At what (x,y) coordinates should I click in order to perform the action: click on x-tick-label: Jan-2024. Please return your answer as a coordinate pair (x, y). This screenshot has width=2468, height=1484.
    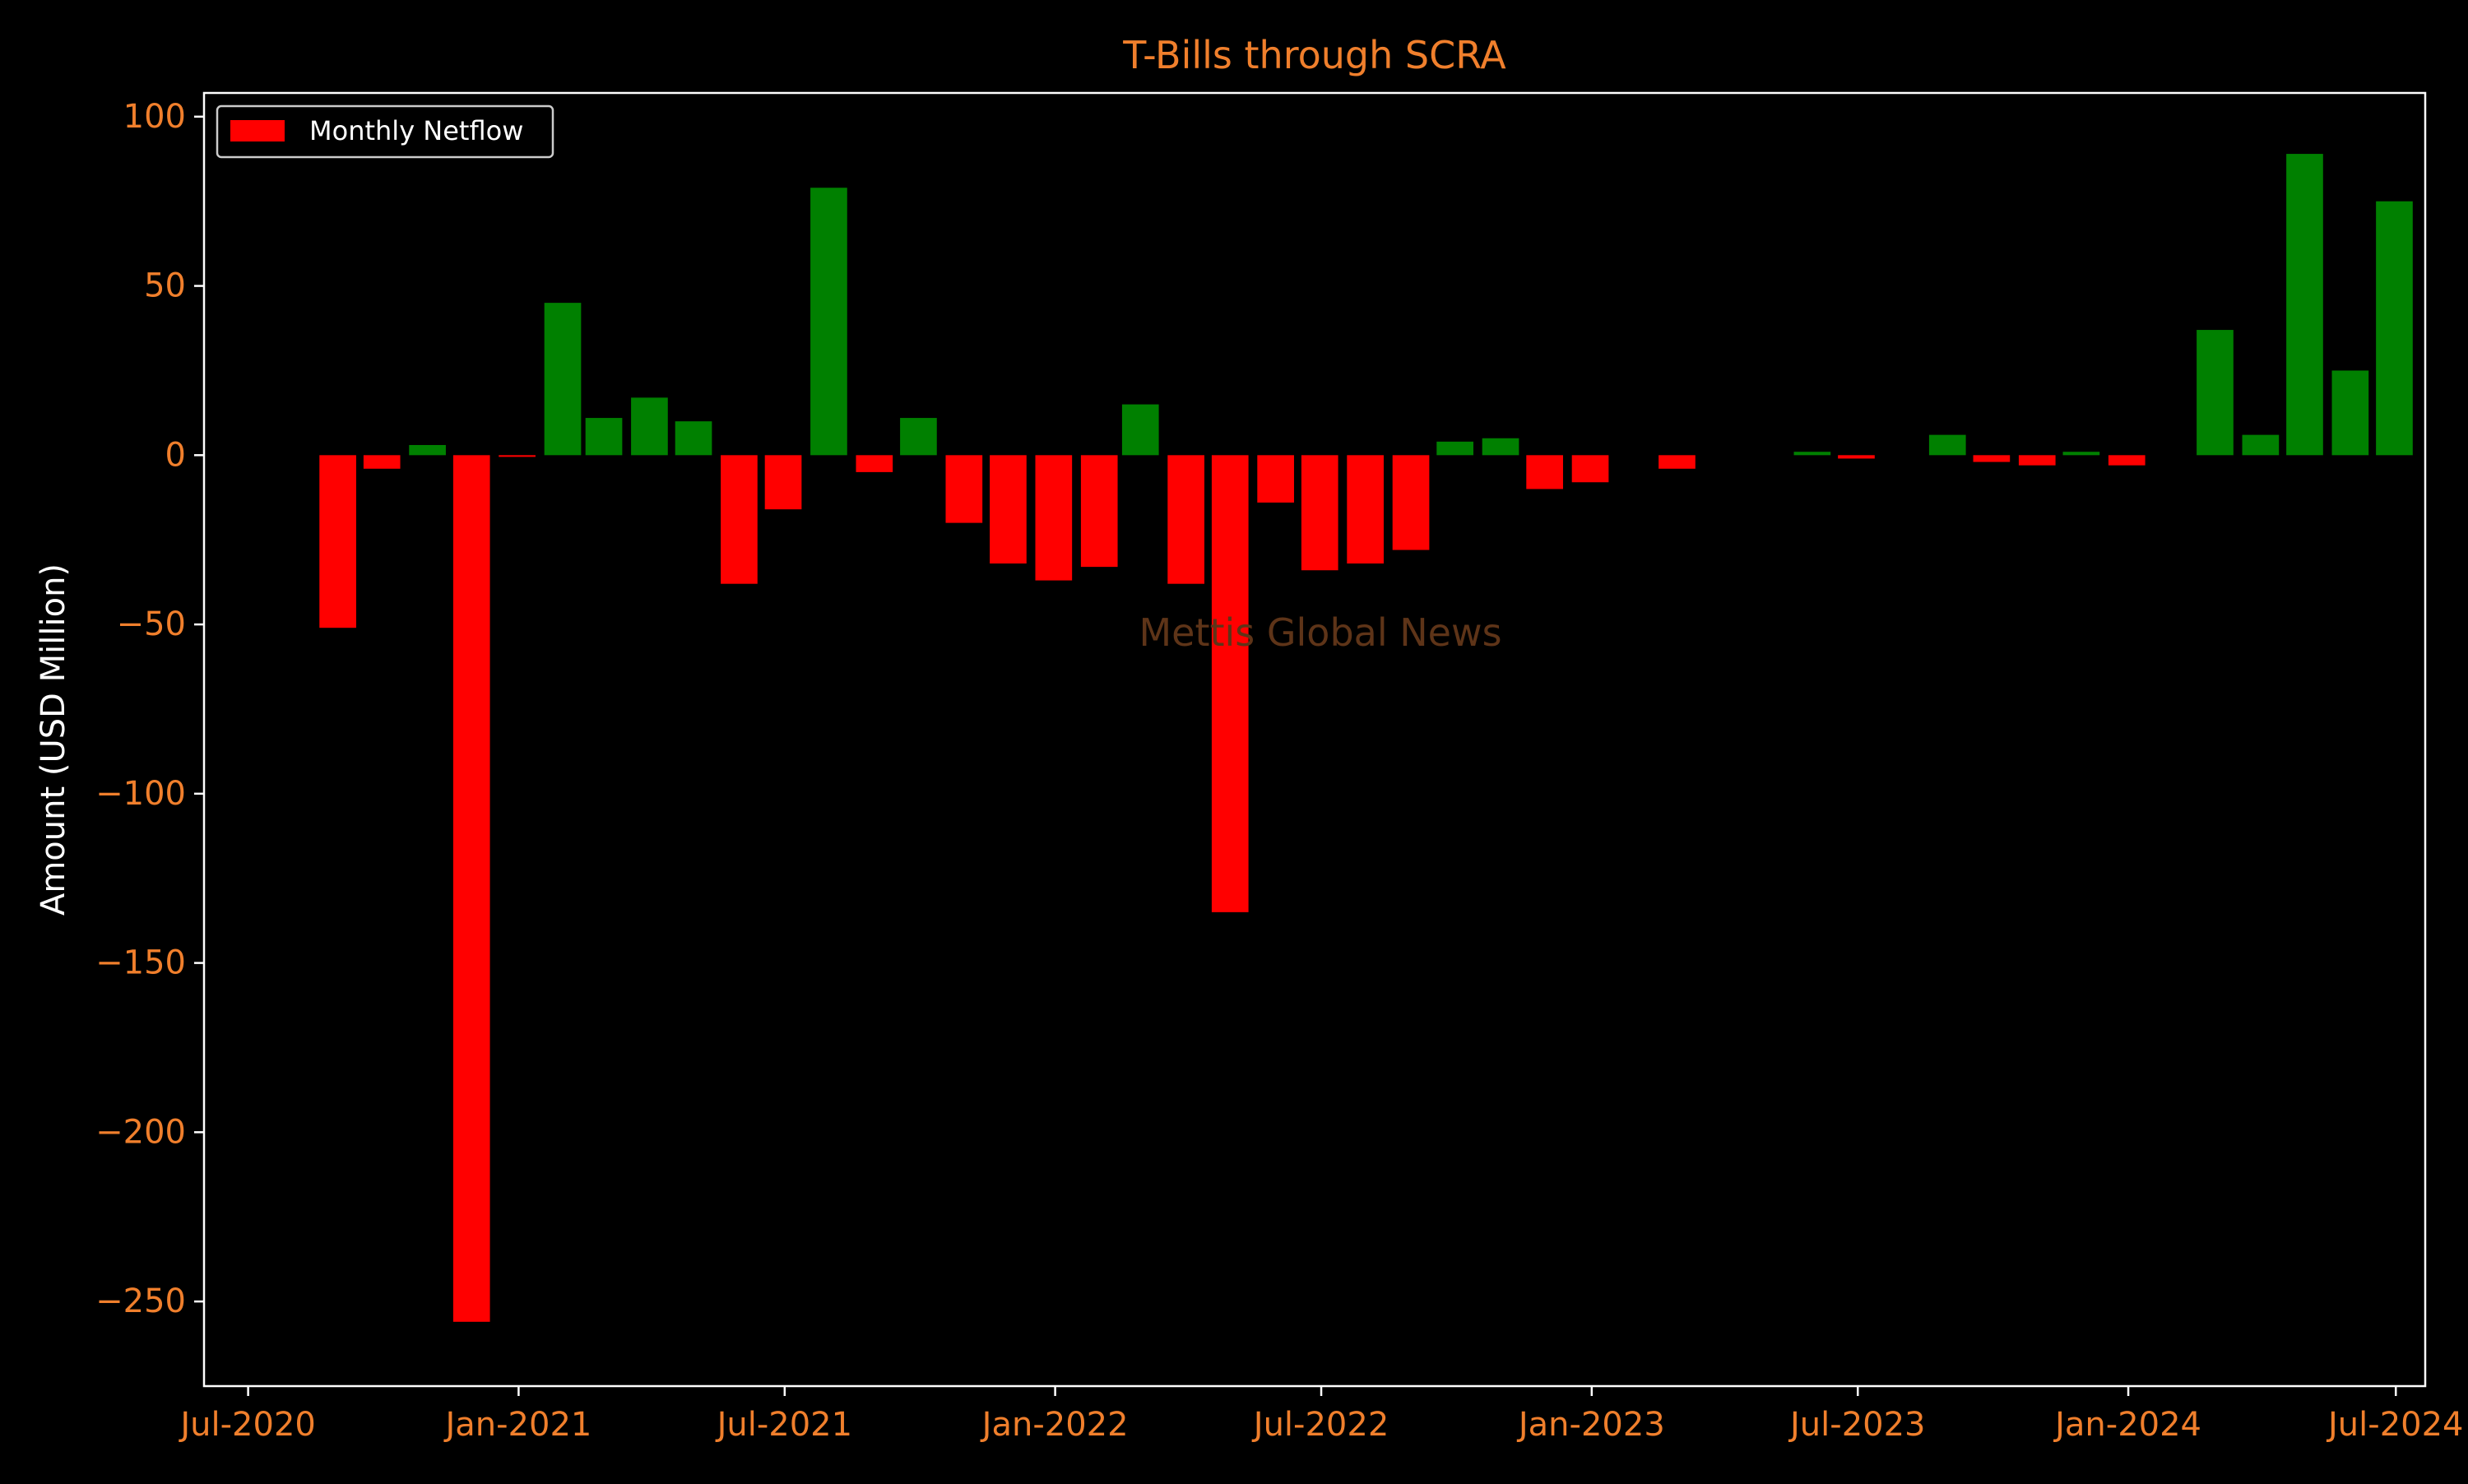
    Looking at the image, I should click on (2127, 1425).